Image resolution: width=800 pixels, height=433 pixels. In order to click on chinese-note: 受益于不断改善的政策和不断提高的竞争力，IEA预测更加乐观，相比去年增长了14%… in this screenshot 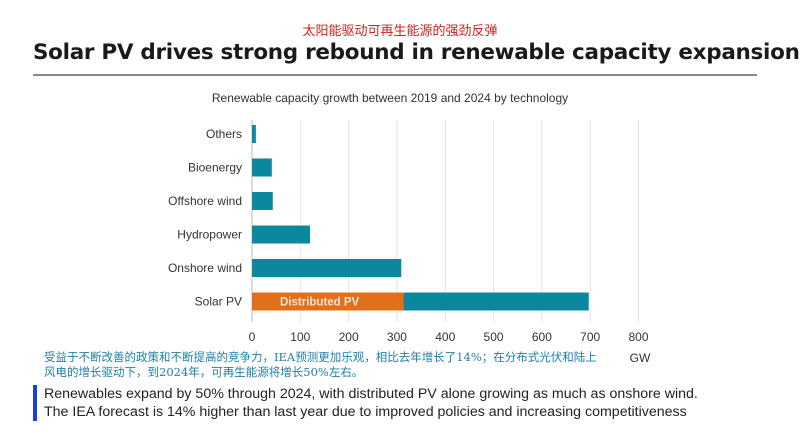, I will do `click(320, 364)`.